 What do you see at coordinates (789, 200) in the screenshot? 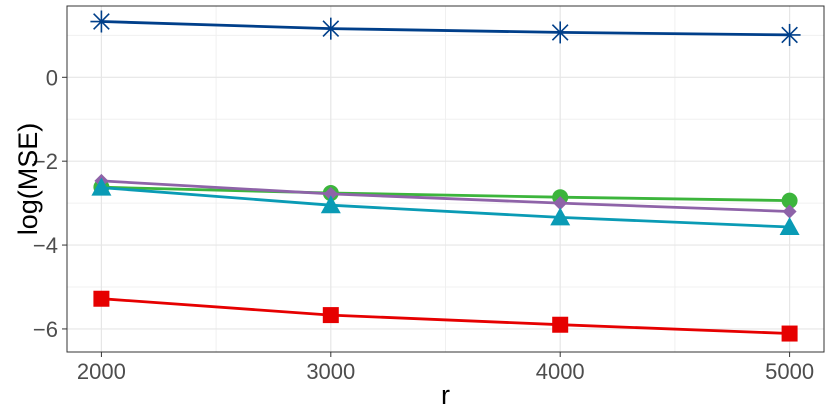
I see `data-point-circle` at bounding box center [789, 200].